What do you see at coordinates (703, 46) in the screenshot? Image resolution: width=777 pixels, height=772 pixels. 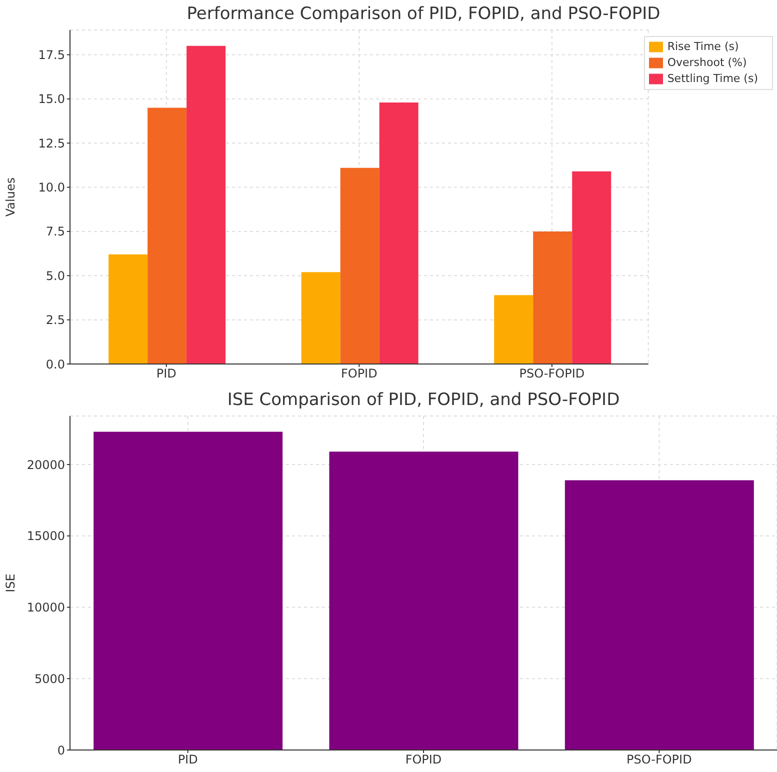 I see `legend-label: Rise Time (s)` at bounding box center [703, 46].